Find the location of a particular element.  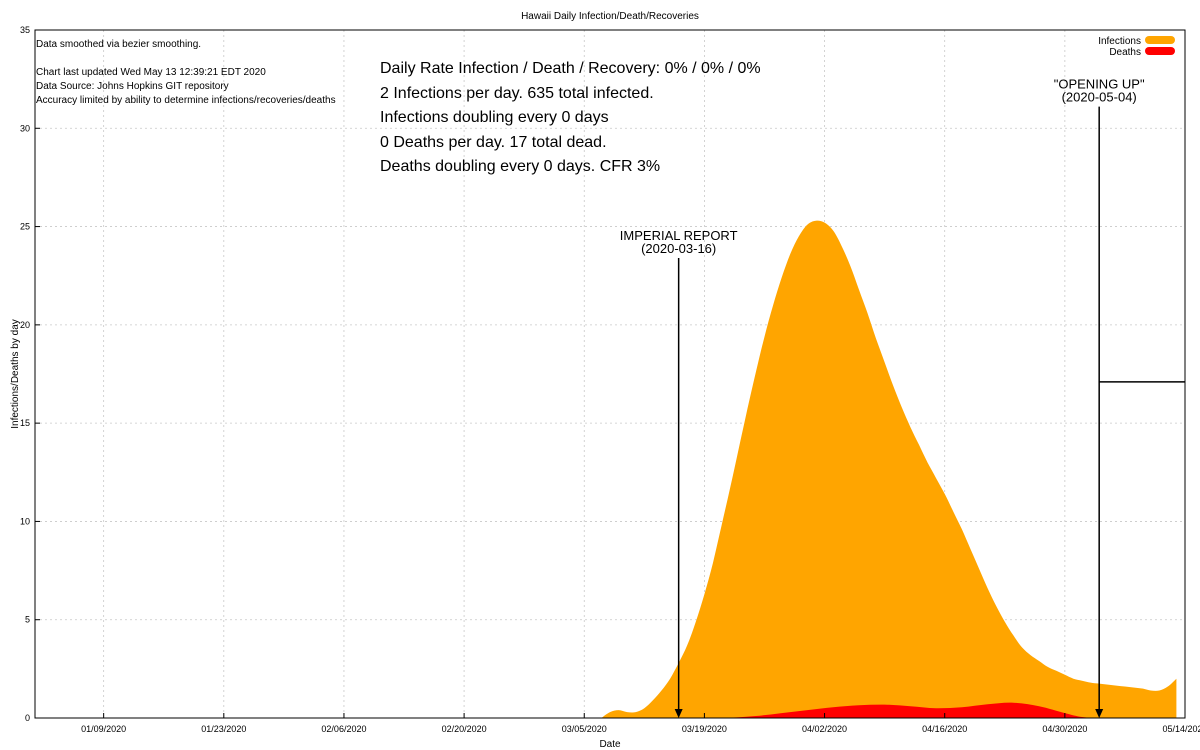

area-deaths is located at coordinates (902, 710).